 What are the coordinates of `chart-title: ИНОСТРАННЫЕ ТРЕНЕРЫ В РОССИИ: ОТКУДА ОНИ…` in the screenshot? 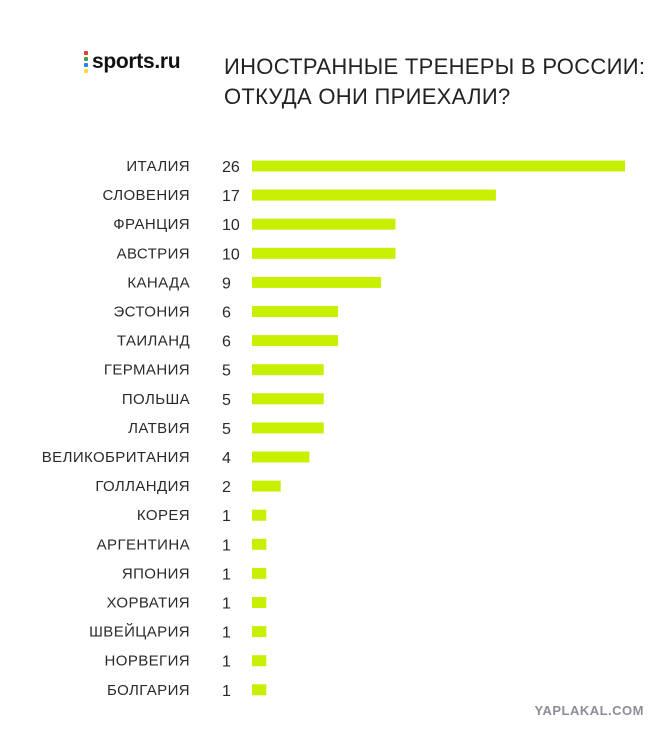 It's located at (434, 82).